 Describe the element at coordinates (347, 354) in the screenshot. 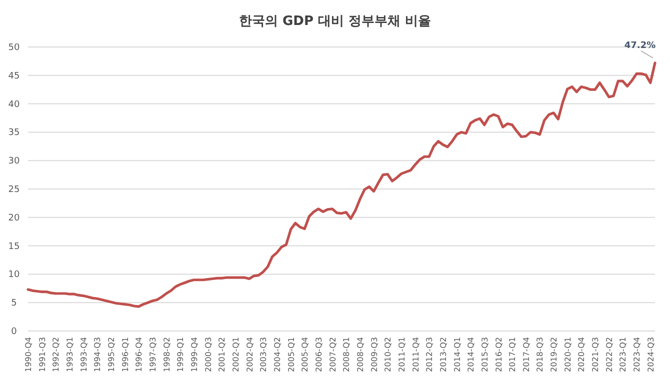

I see `x-tick-label: 2008-Q1` at that location.